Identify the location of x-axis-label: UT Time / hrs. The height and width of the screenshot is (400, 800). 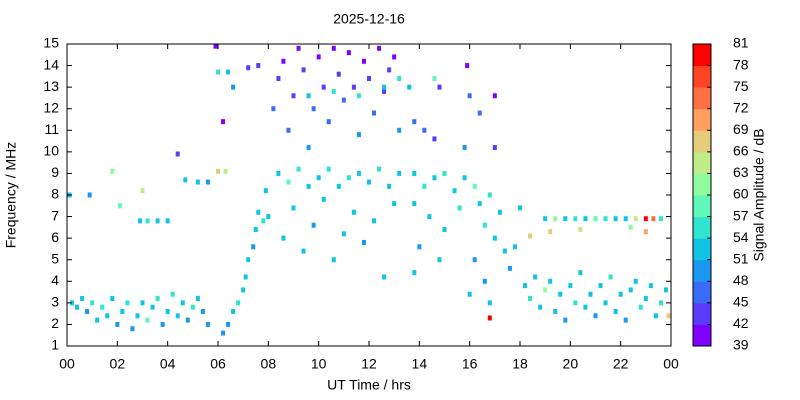
(369, 385).